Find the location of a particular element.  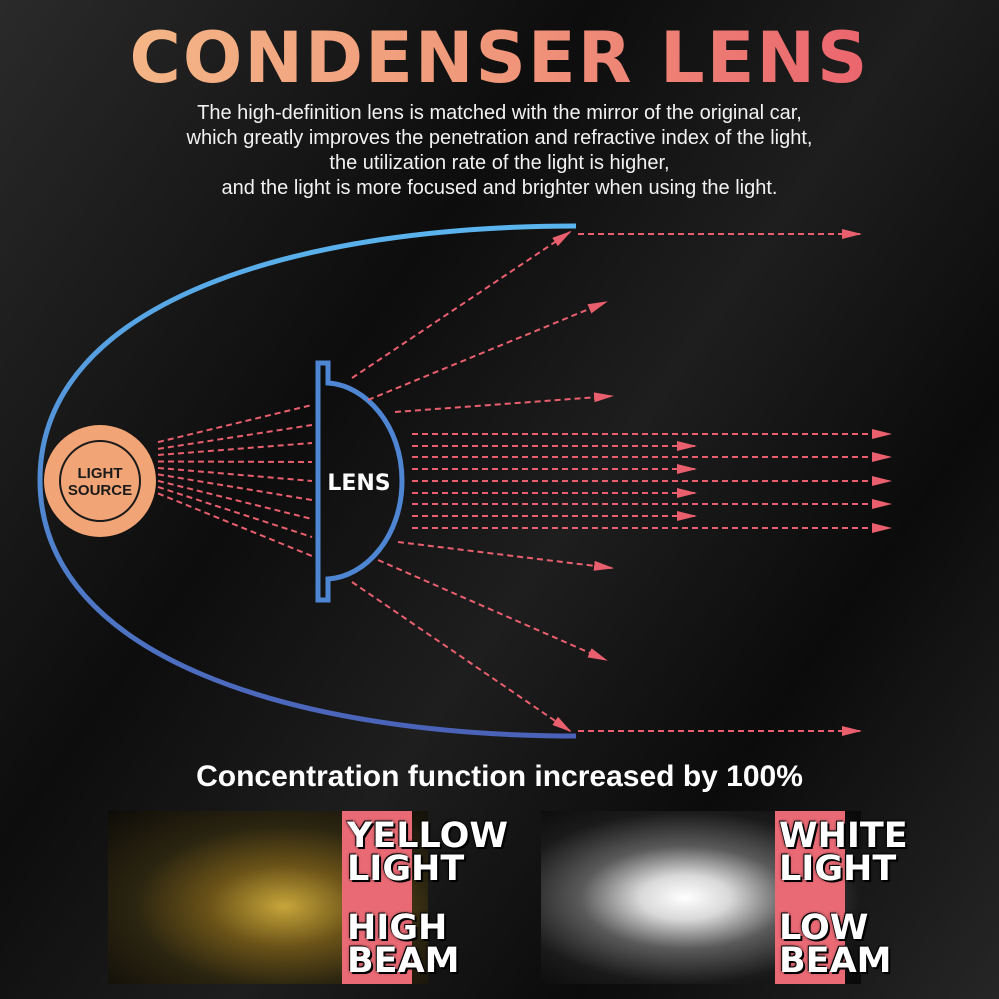

high-beam-label: HIGH BEAM is located at coordinates (403, 944).